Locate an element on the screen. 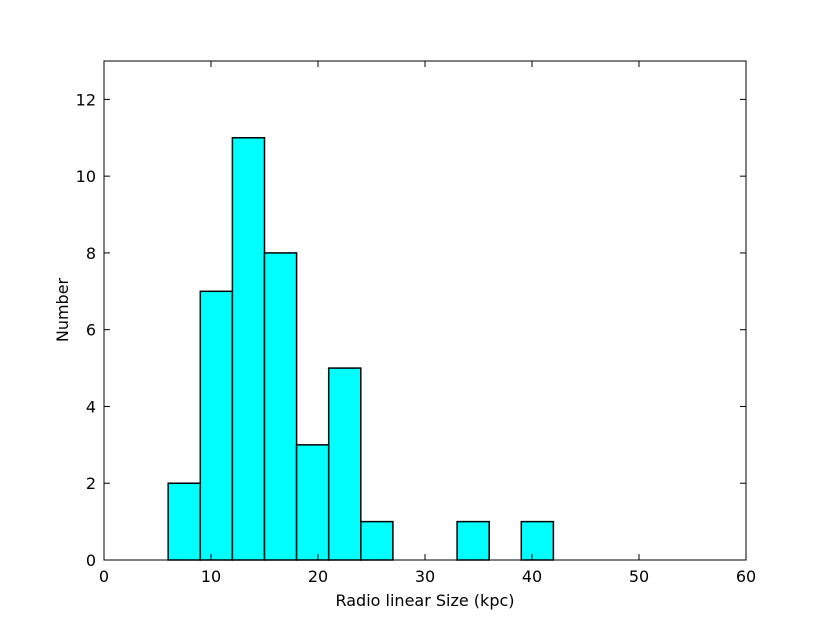 The height and width of the screenshot is (623, 830). x-tick-label-6: 60 is located at coordinates (746, 576).